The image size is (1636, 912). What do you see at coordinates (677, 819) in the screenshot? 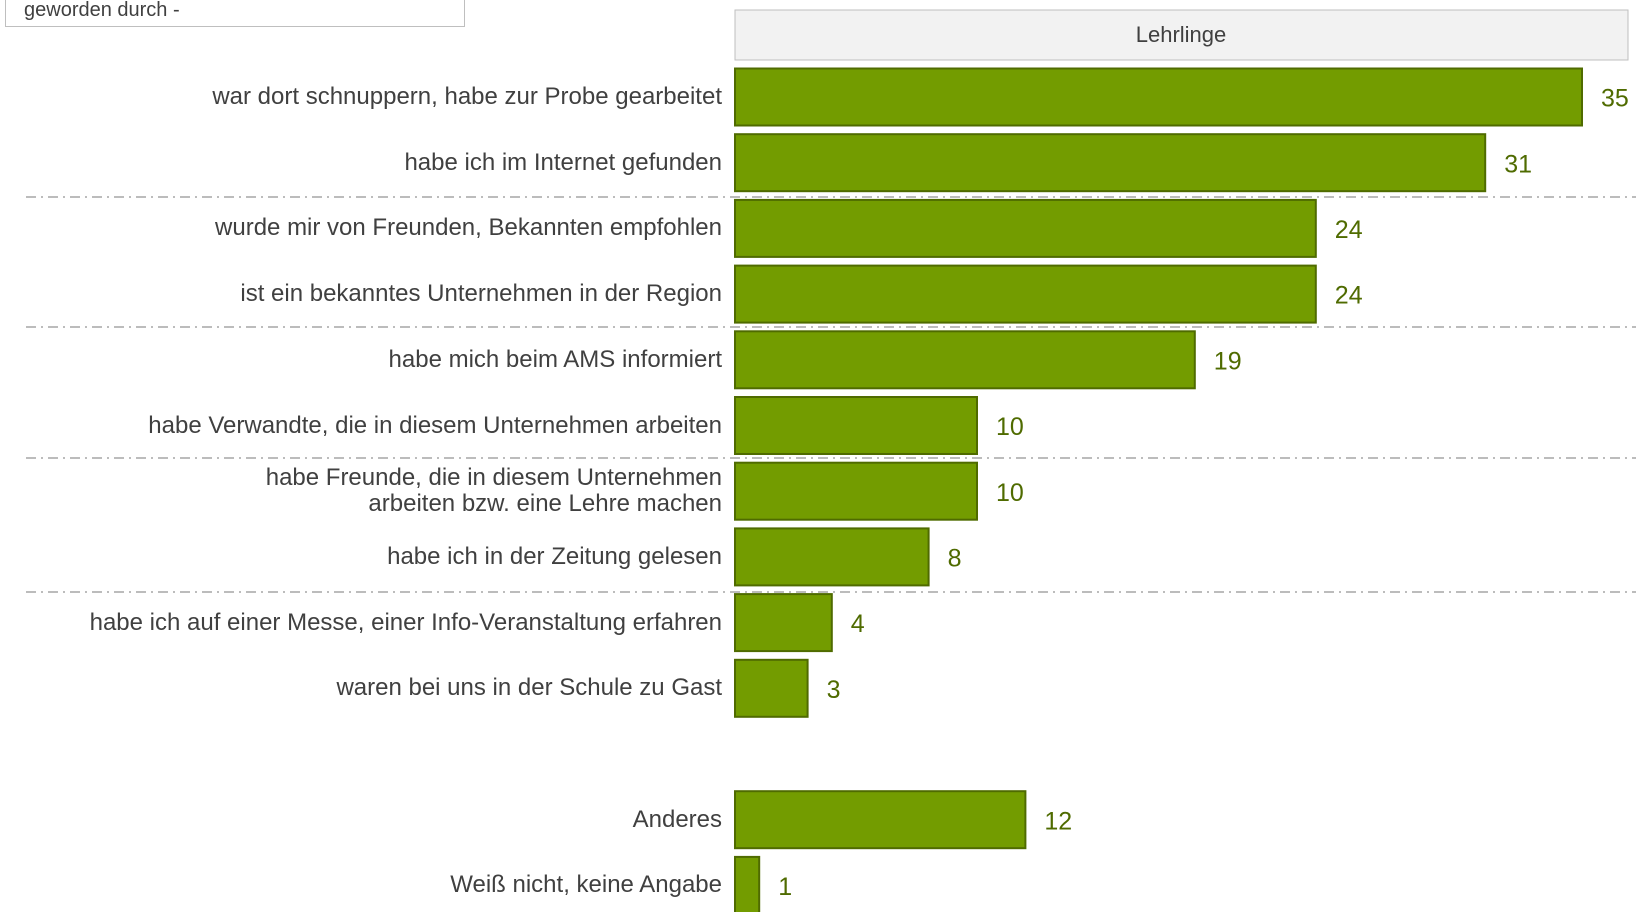
I see `category-label: Anderes` at bounding box center [677, 819].